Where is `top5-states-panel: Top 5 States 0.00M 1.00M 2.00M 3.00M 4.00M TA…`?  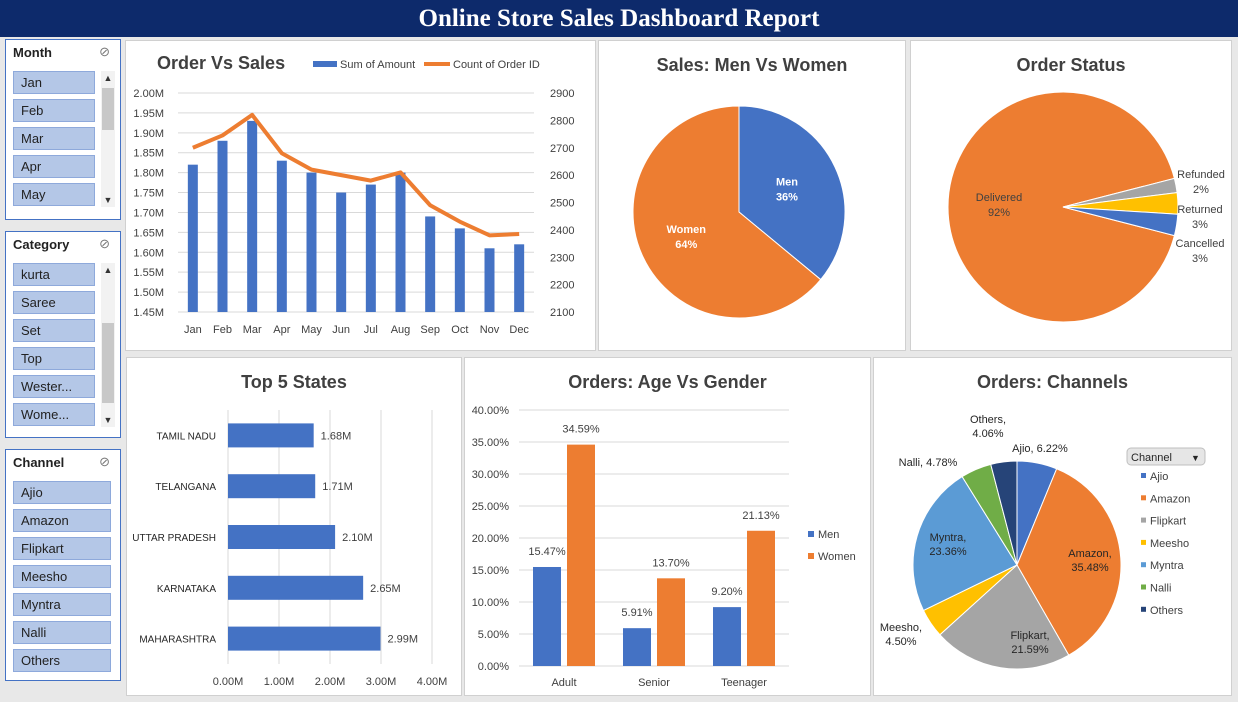
top5-states-panel: Top 5 States 0.00M 1.00M 2.00M 3.00M 4.00M TA… is located at coordinates (294, 526).